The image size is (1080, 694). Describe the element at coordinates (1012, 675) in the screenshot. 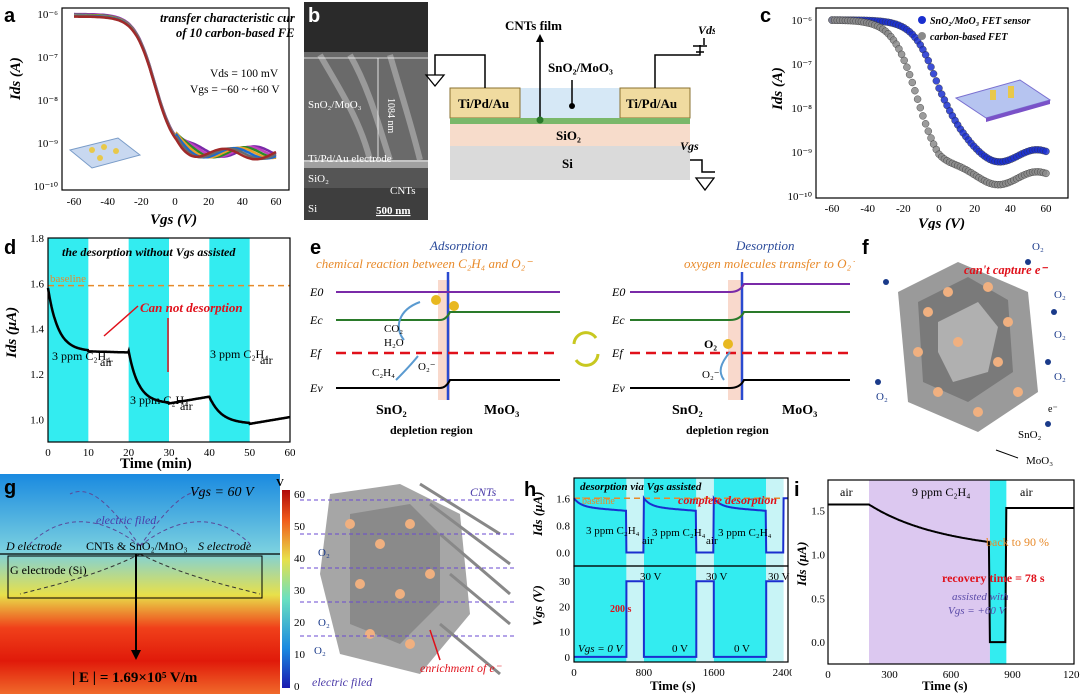

I see `i-xtick-3: 900` at that location.